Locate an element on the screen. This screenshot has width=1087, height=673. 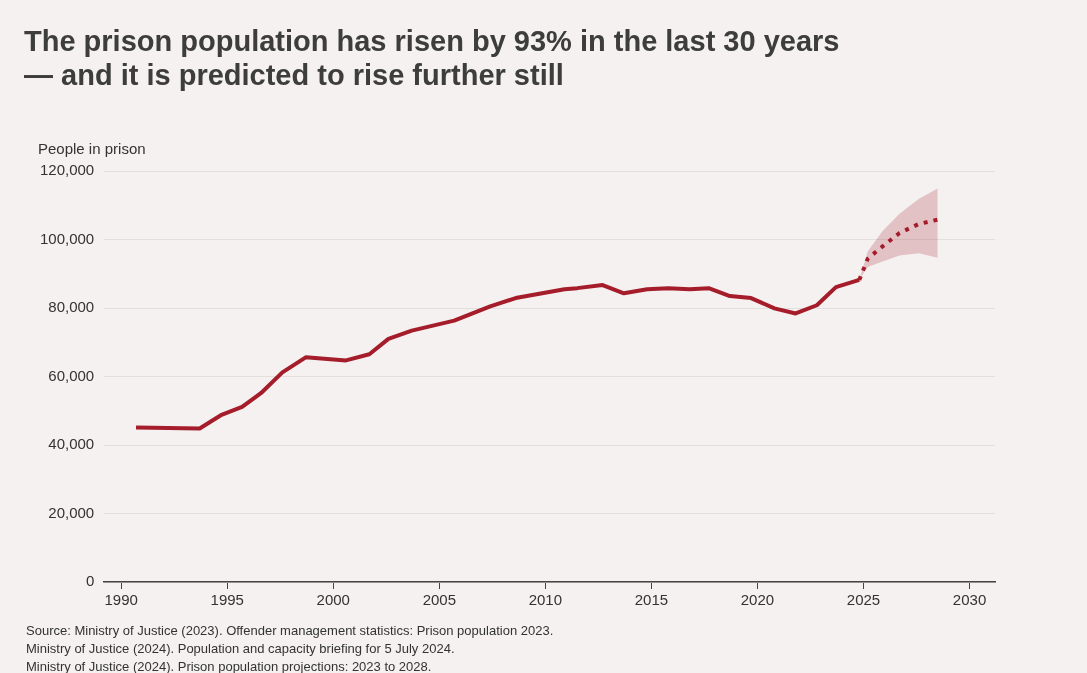
source-note: Source: Ministry of Justice (2023). Offender management statistics: Prison population 2023. is located at coordinates (290, 631).